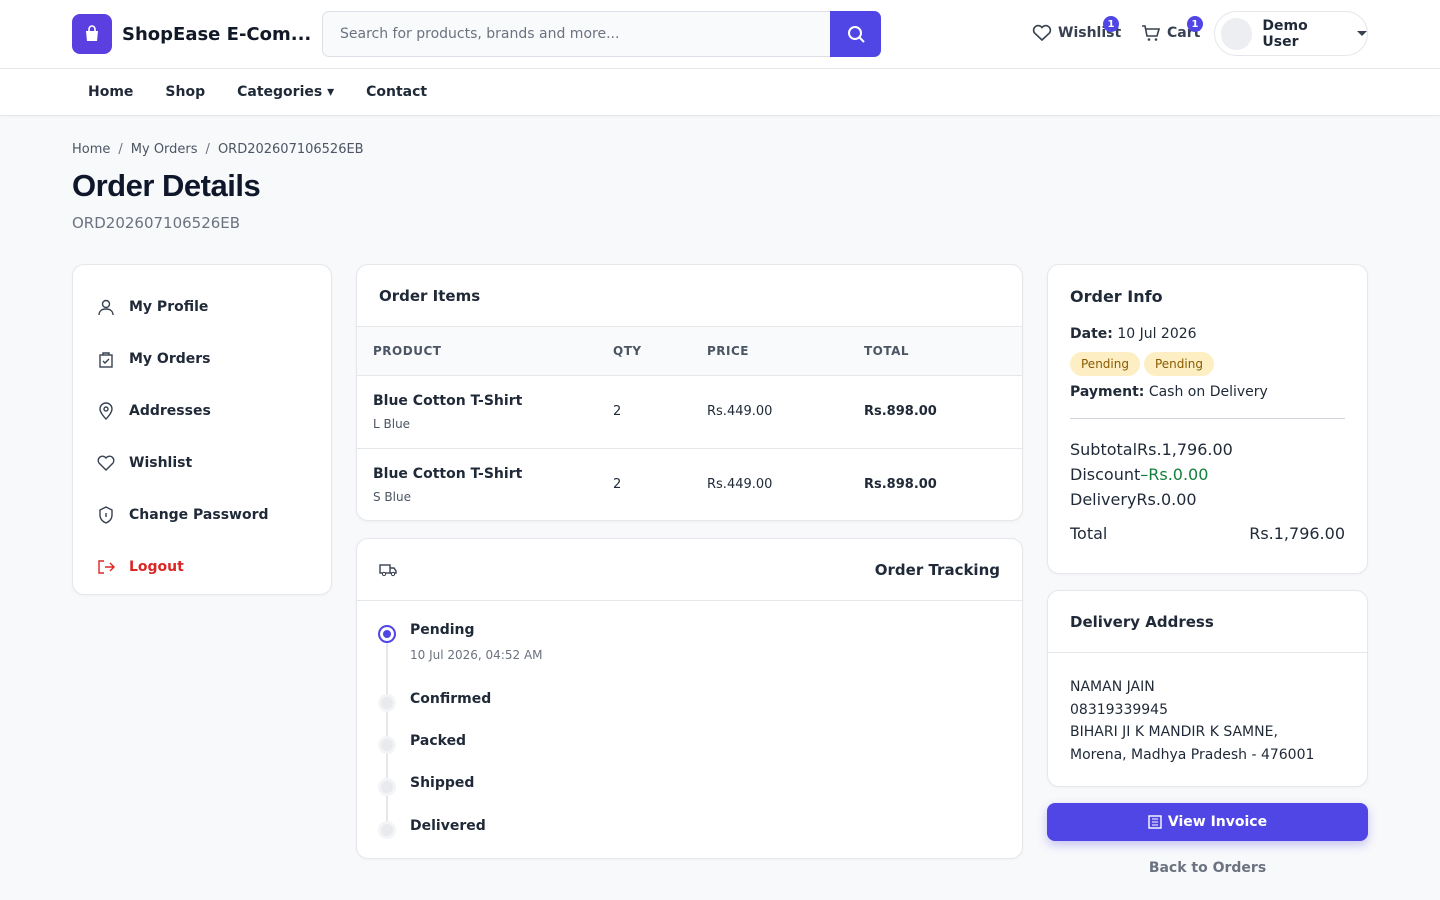 This screenshot has height=900, width=1440. Describe the element at coordinates (1091, 334) in the screenshot. I see `label: Date:` at that location.